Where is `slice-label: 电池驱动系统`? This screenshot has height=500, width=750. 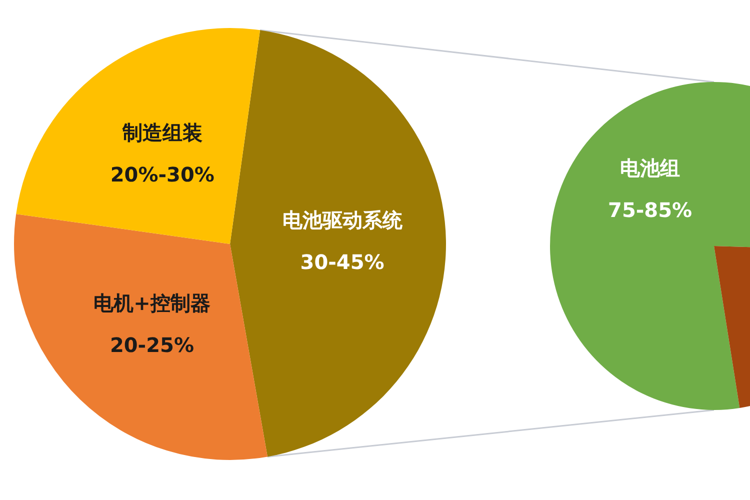
slice-label: 电池驱动系统 is located at coordinates (343, 220).